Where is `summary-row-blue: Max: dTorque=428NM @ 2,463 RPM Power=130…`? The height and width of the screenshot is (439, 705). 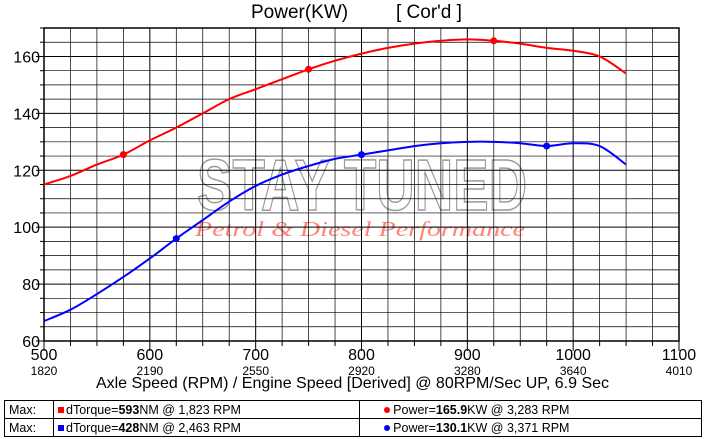
summary-row-blue: Max: dTorque=428NM @ 2,463 RPM Power=130… is located at coordinates (353, 427).